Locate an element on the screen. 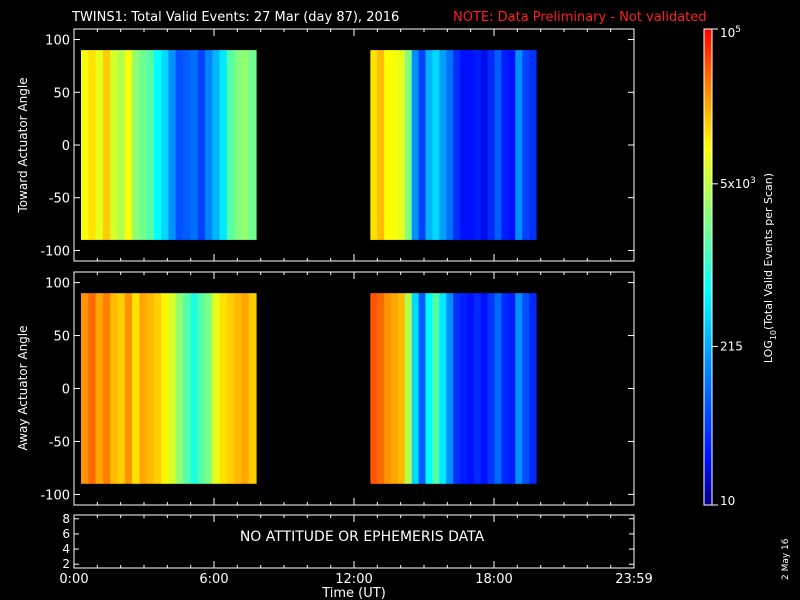  colorbar-tick-label: 215 is located at coordinates (731, 346).